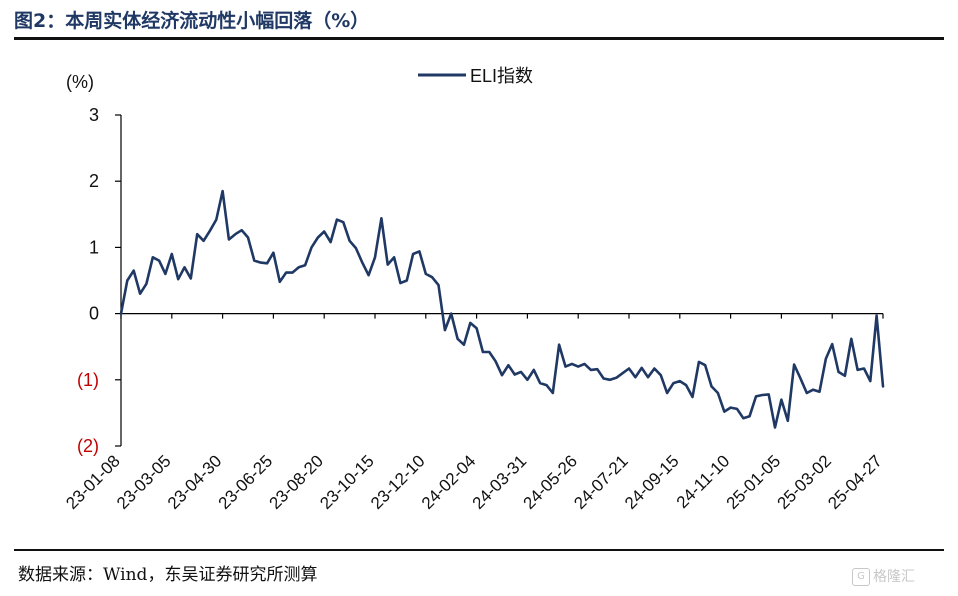 The height and width of the screenshot is (596, 958). Describe the element at coordinates (500, 482) in the screenshot. I see `x-tick-label: 24-03-31` at that location.